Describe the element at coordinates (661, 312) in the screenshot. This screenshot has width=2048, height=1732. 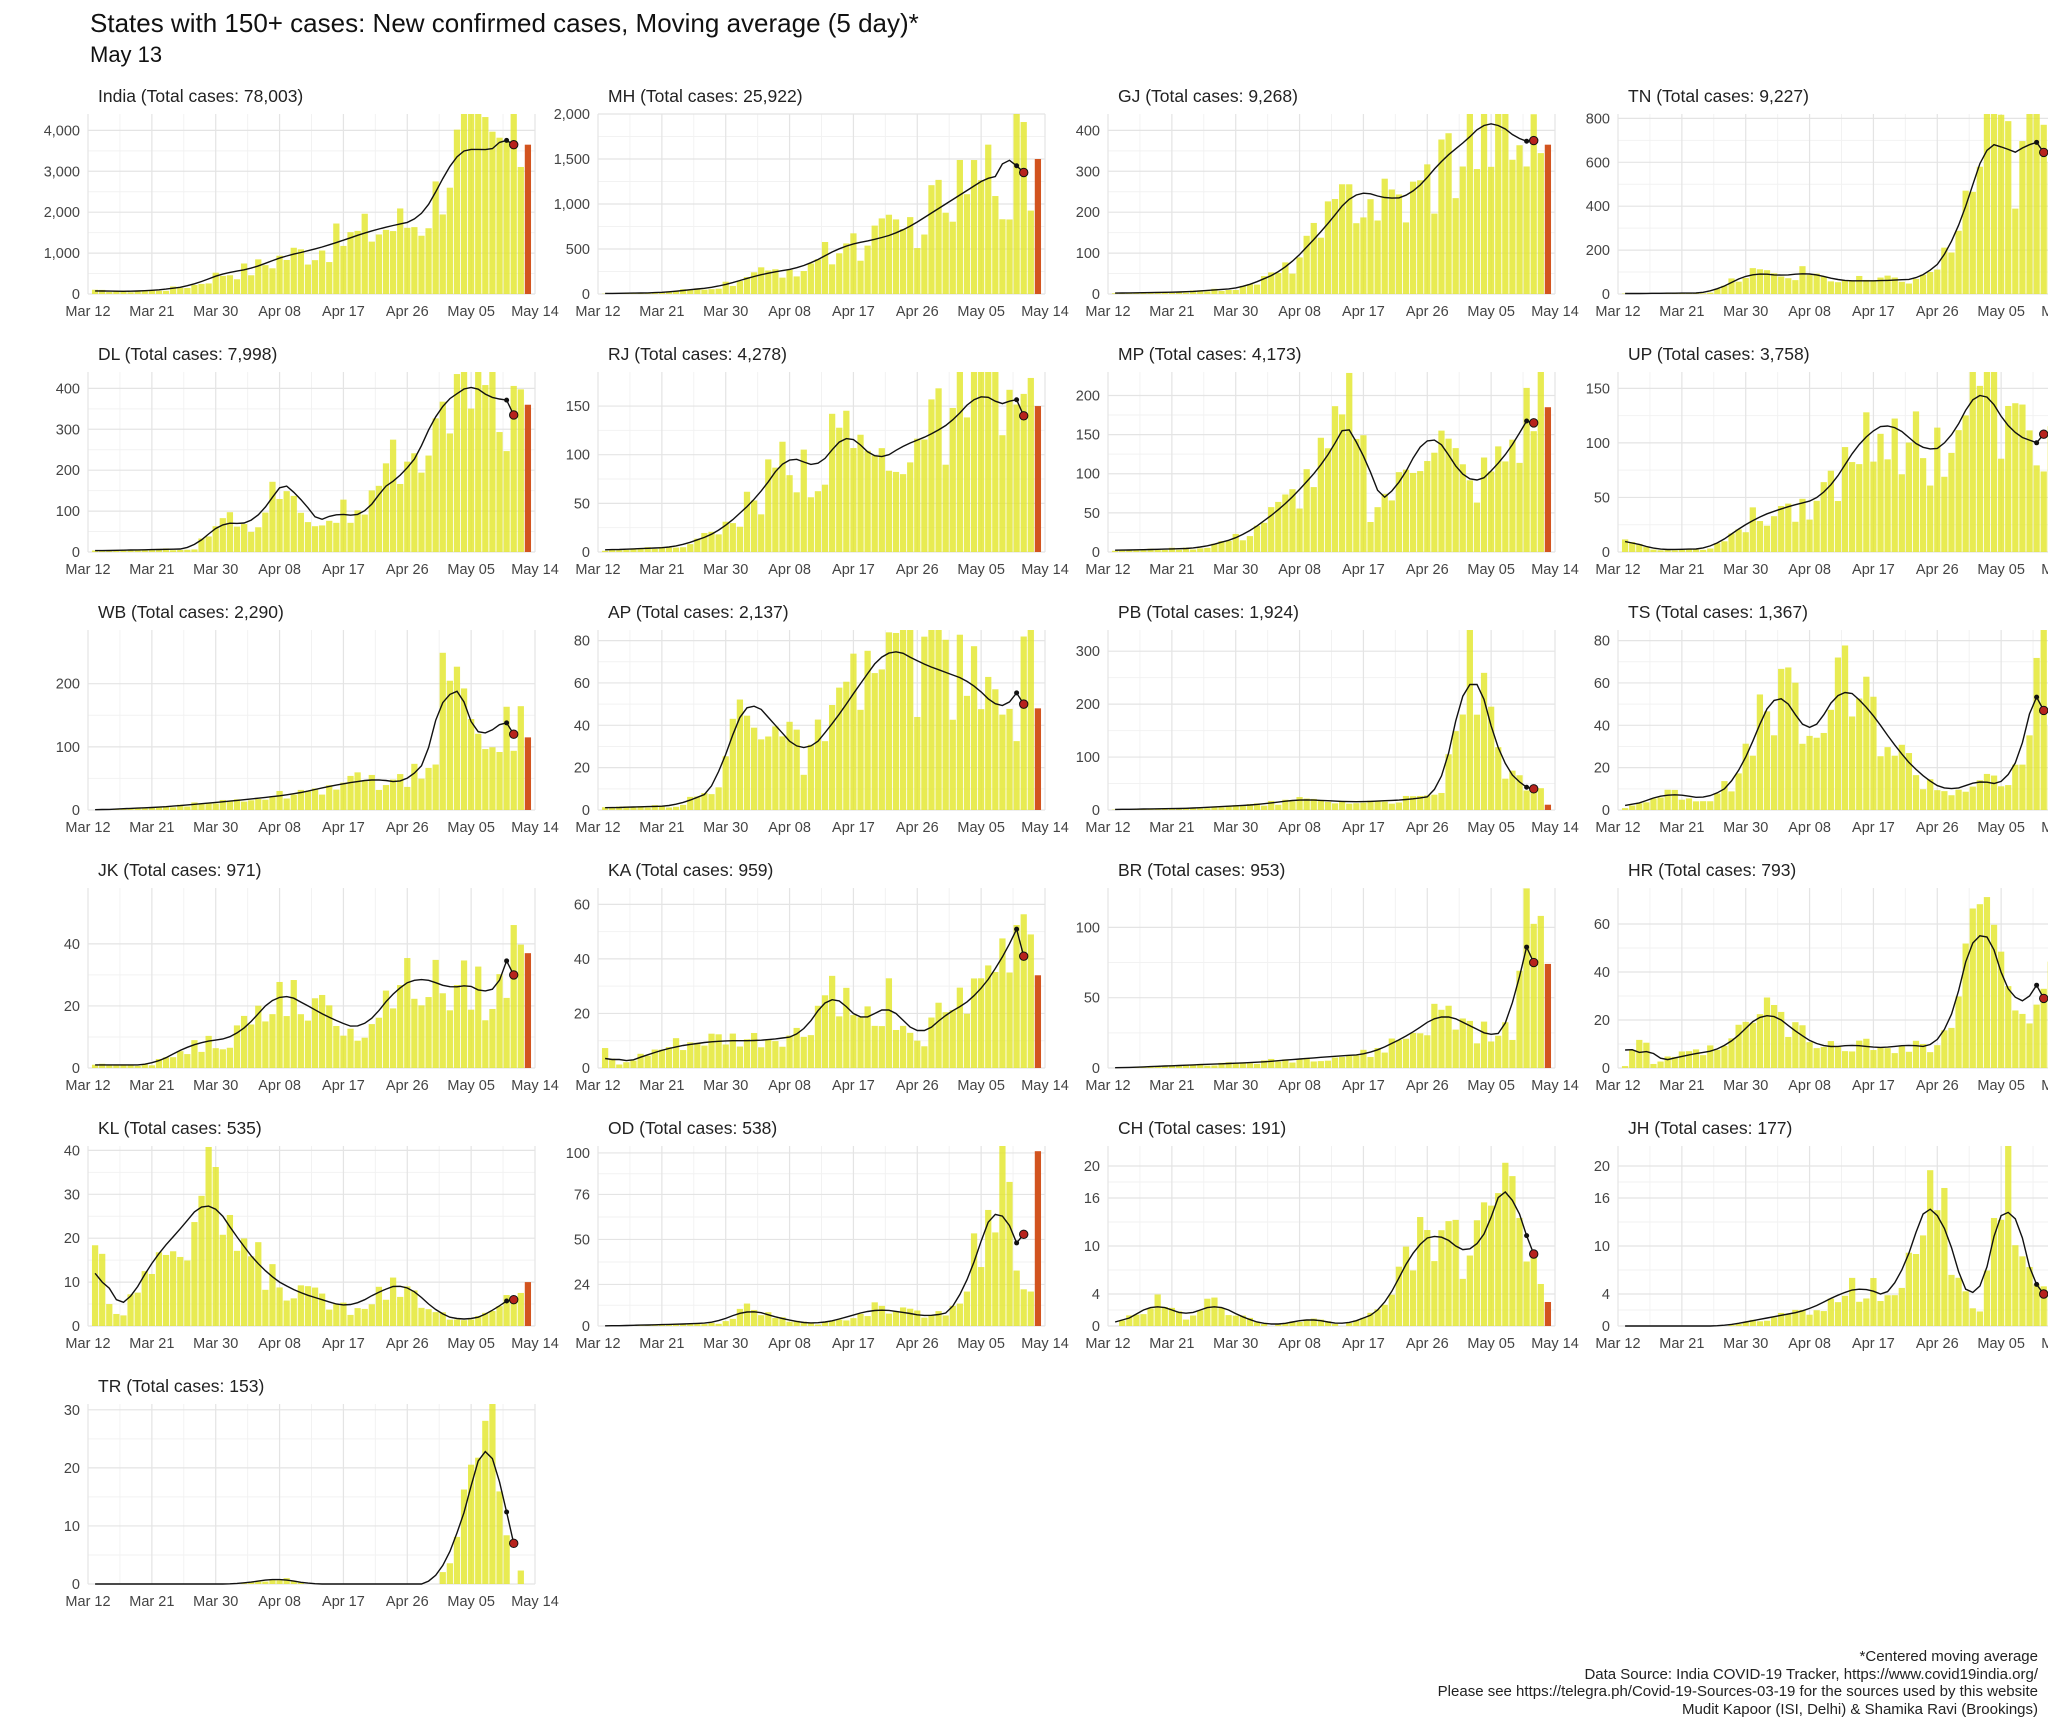
I see `x-tick-label: Mar 21` at that location.